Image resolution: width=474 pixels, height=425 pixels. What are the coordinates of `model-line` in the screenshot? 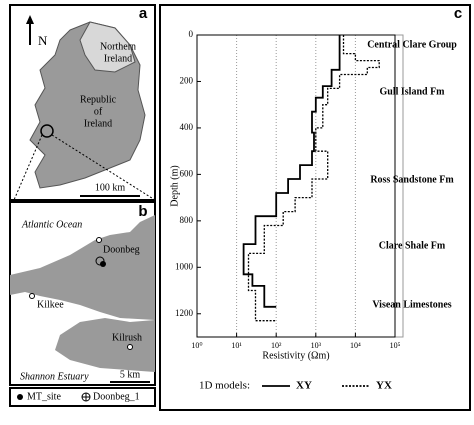 It's located at (291, 171).